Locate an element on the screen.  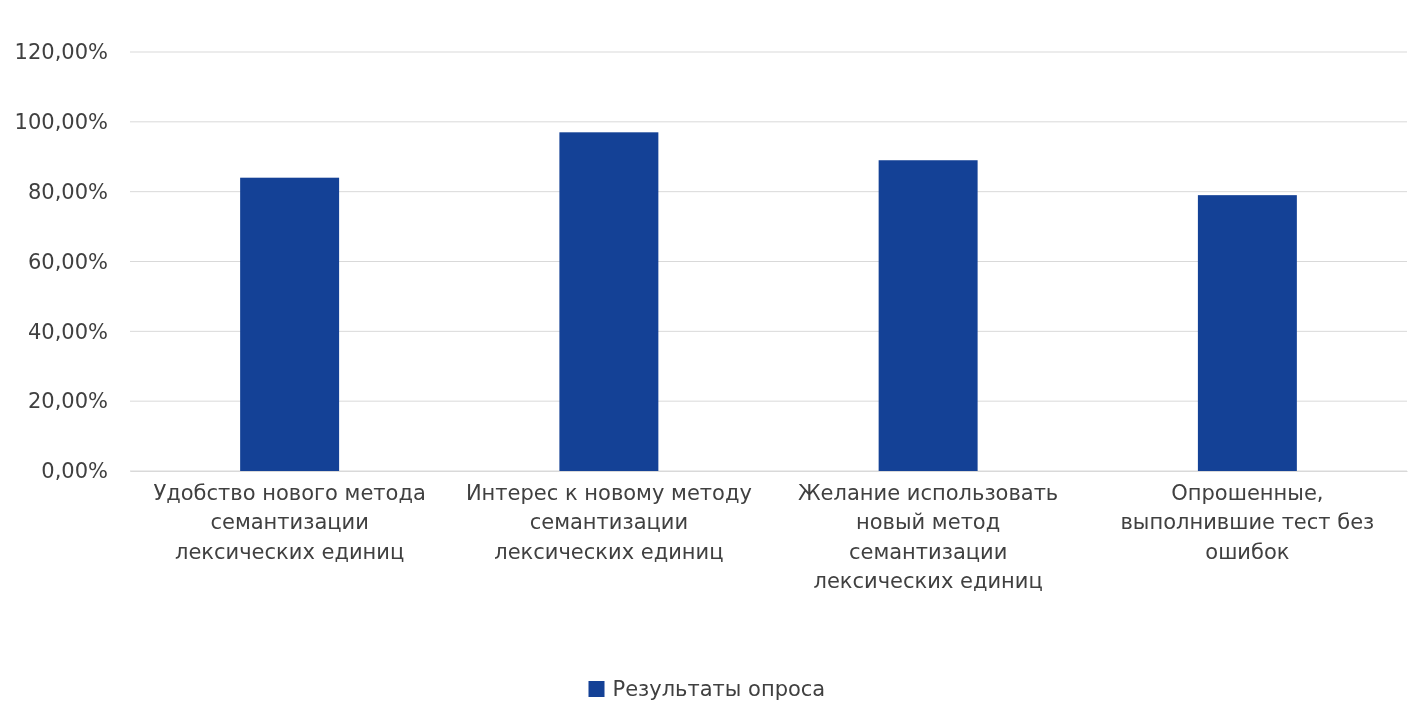
x-tick-label: Интерес к новому методу семантизации лексических единиц is located at coordinates (608, 522).